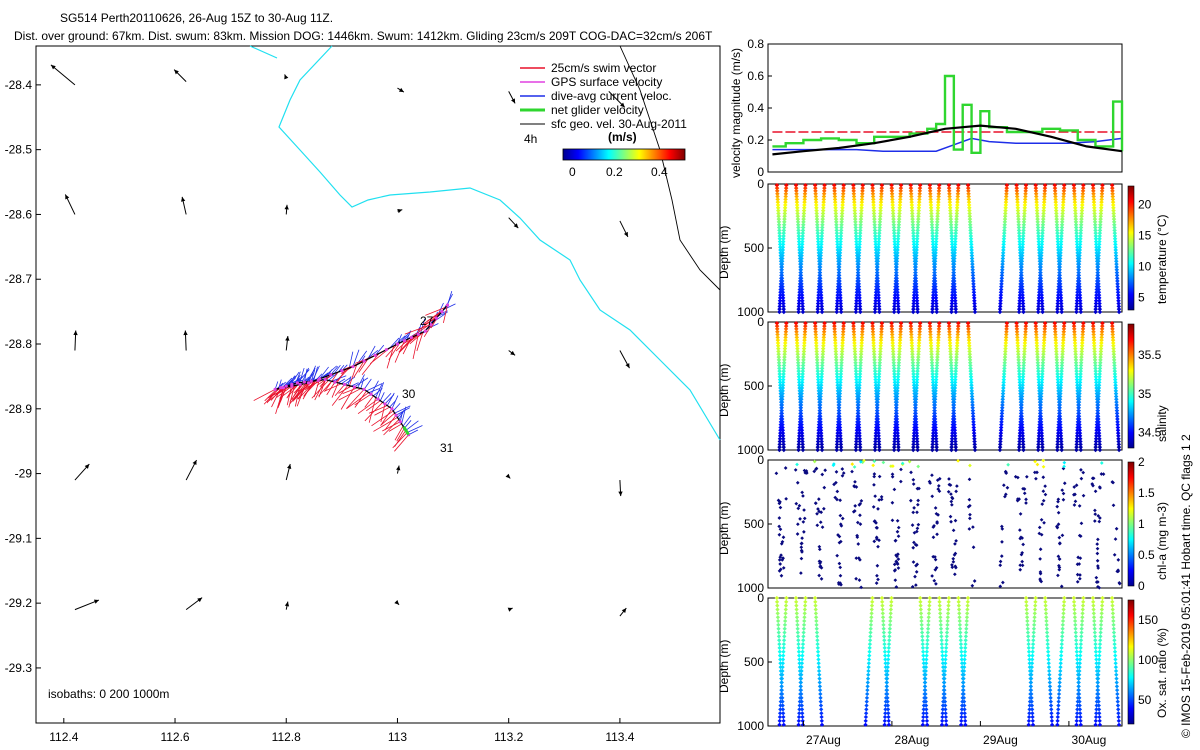 Image resolution: width=1200 pixels, height=750 pixels. What do you see at coordinates (401, 90) in the screenshot?
I see `geo-vector-head` at bounding box center [401, 90].